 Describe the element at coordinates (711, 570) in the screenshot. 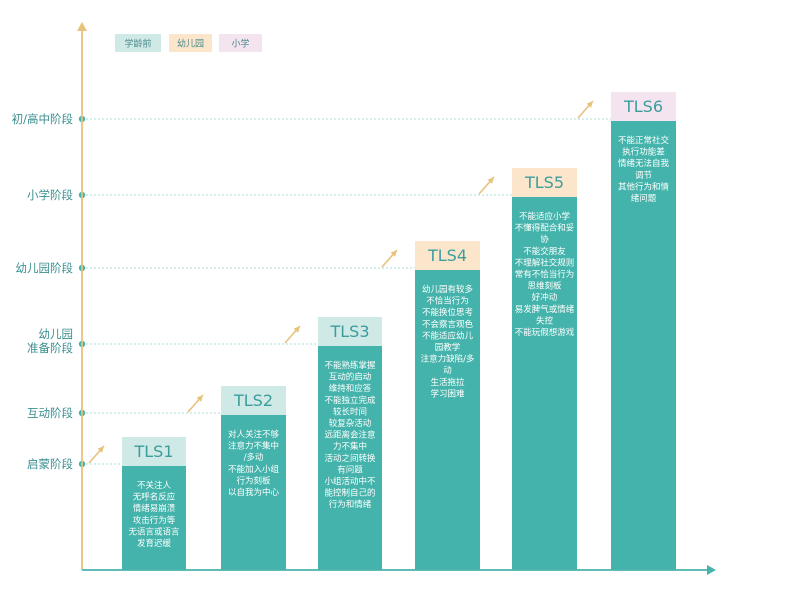

I see `x-axis-arrowhead` at that location.